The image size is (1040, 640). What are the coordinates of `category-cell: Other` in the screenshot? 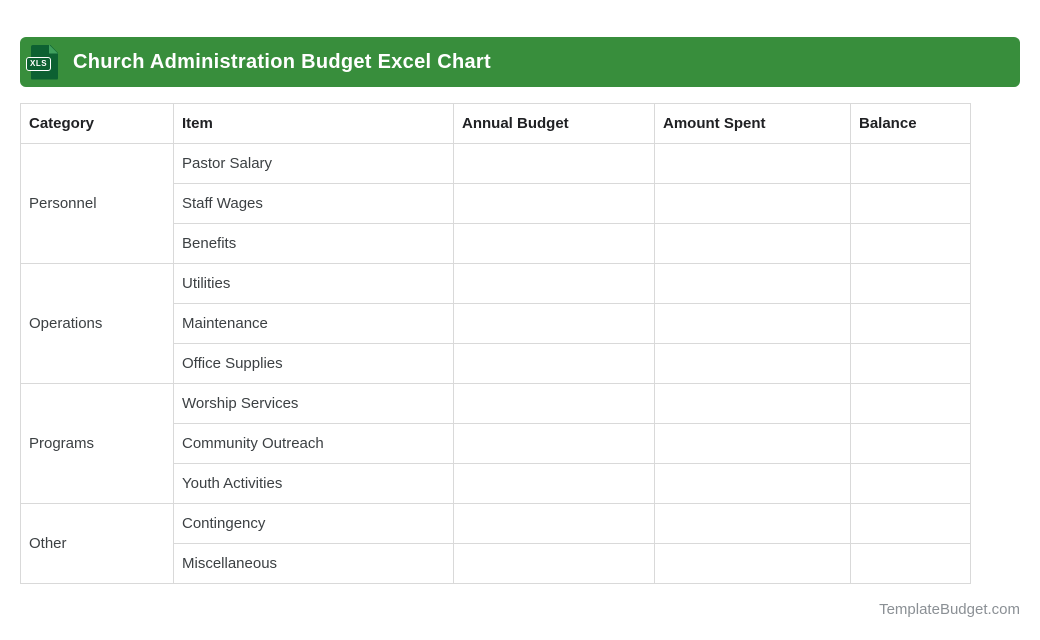 It's located at (97, 543).